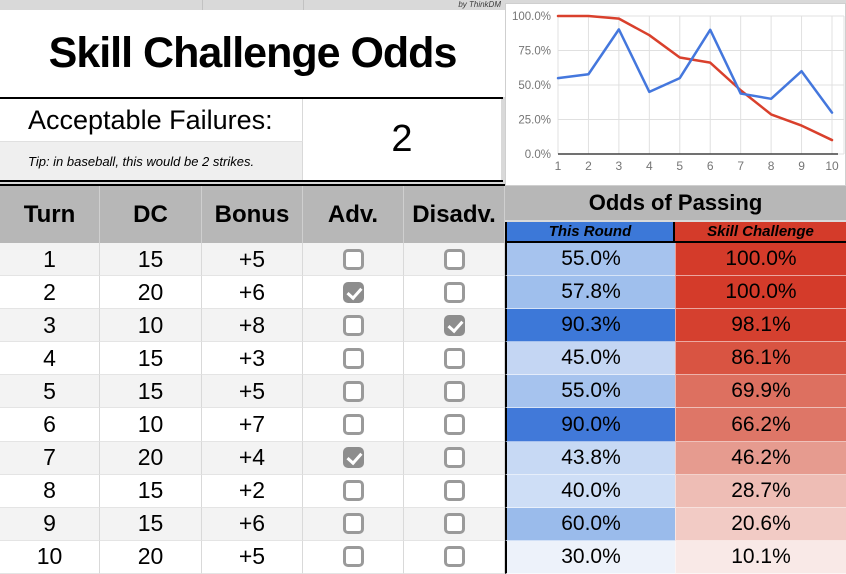  Describe the element at coordinates (353, 214) in the screenshot. I see `header-adv: Adv.` at that location.